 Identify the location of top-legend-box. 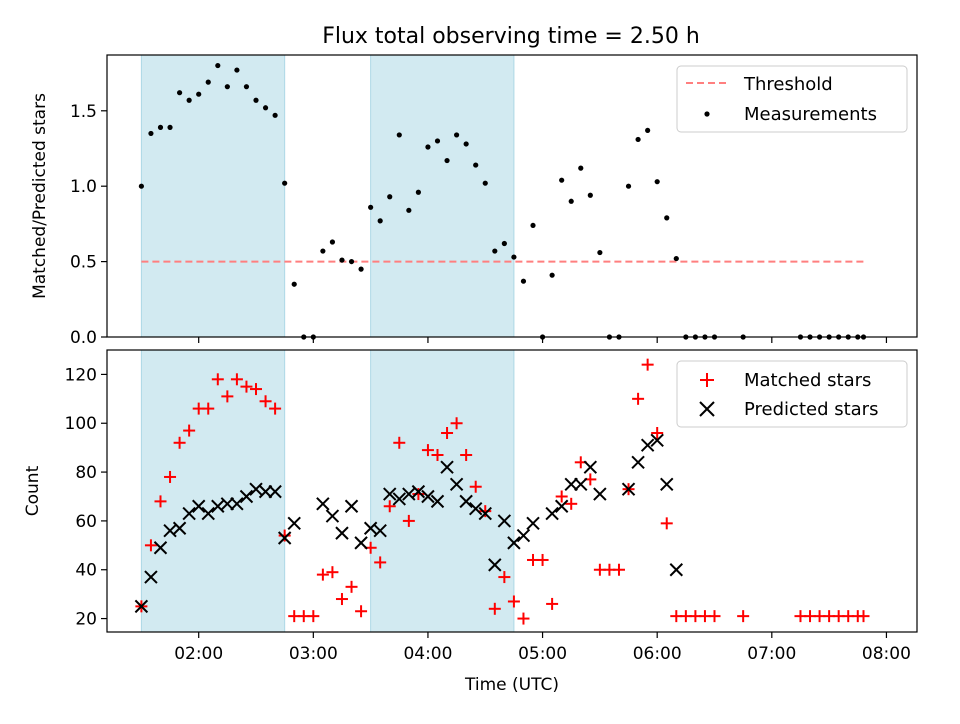
(792, 99).